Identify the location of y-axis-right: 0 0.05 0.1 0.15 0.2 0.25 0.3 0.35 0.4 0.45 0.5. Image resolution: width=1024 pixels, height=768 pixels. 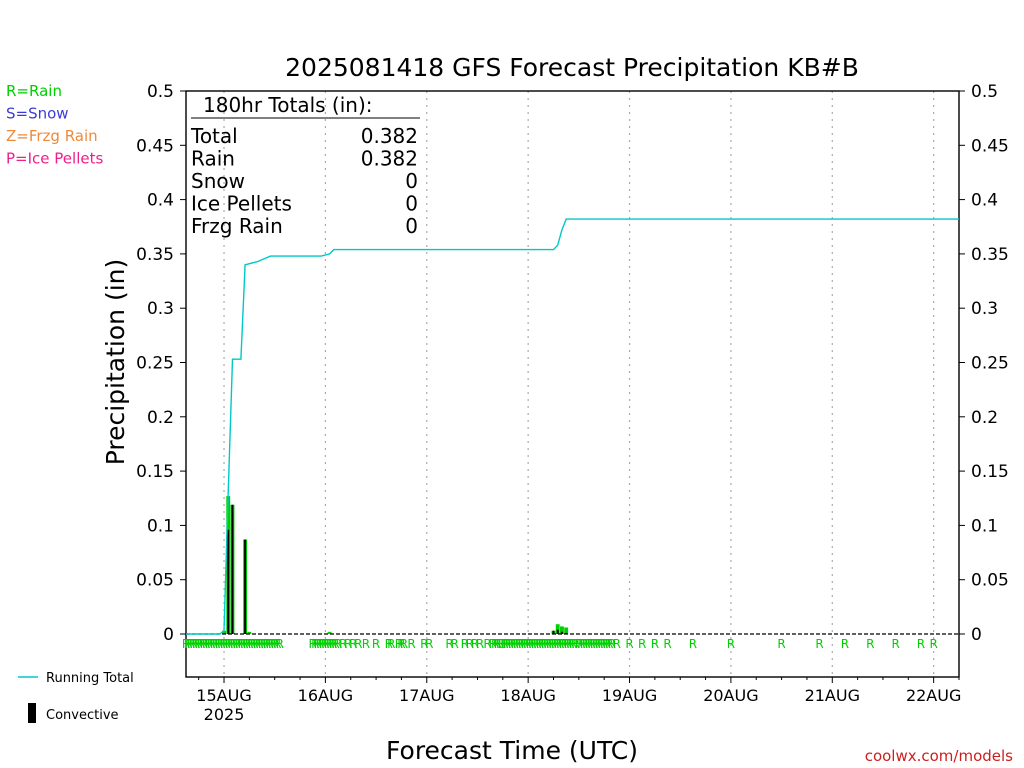
(984, 363).